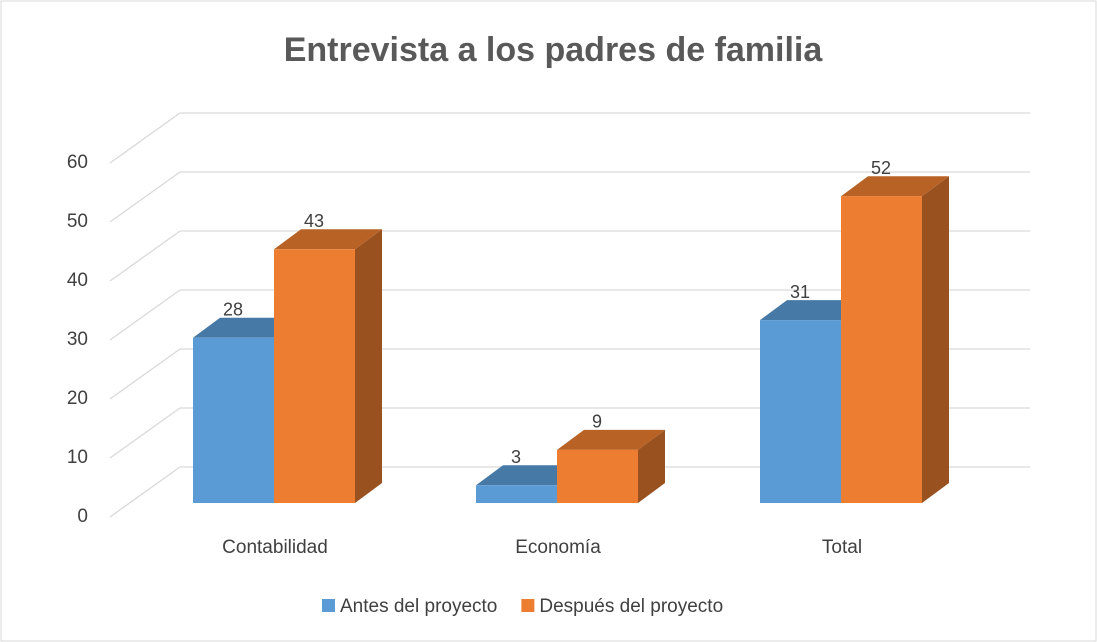 The image size is (1097, 642). What do you see at coordinates (558, 547) in the screenshot?
I see `x-tick-label: Economía` at bounding box center [558, 547].